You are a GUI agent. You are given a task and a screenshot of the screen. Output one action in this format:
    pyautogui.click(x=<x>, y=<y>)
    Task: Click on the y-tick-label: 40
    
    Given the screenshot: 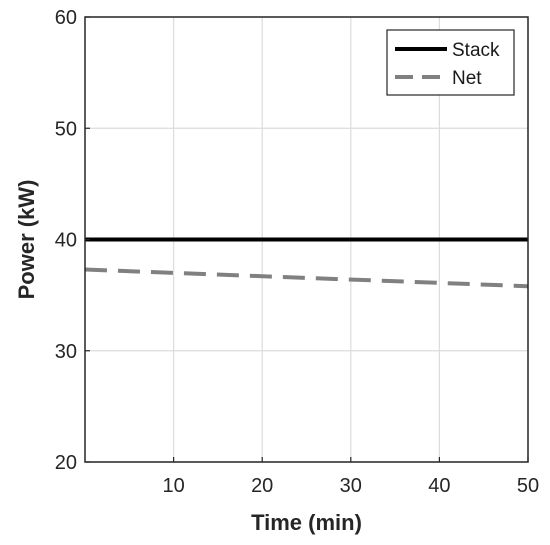 What is the action you would take?
    pyautogui.click(x=66, y=241)
    